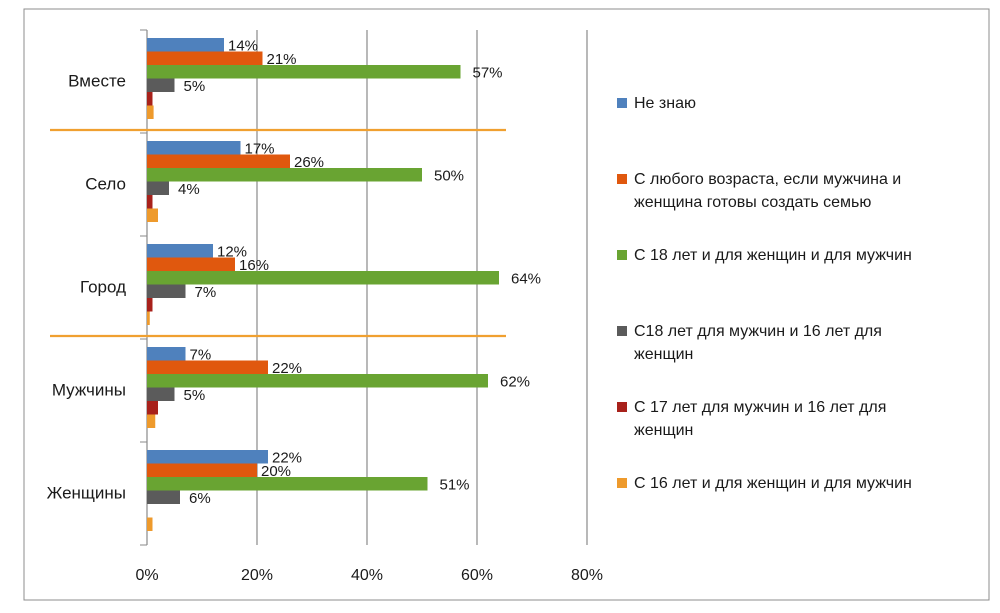  Describe the element at coordinates (449, 176) in the screenshot. I see `data-label: 50%` at that location.